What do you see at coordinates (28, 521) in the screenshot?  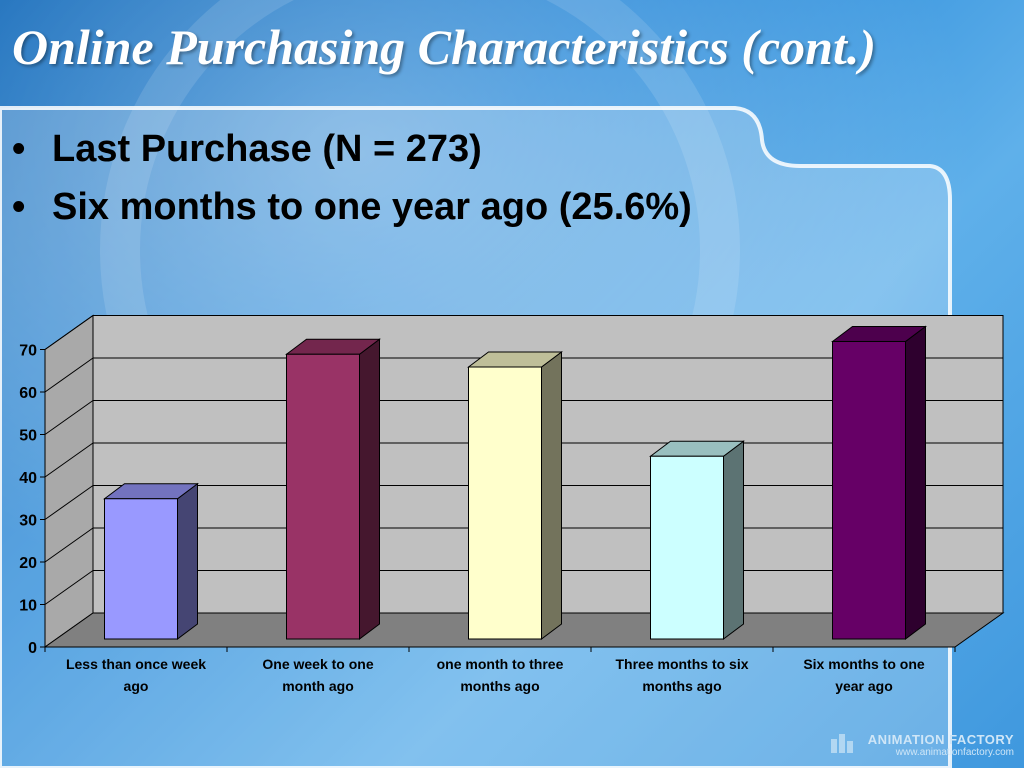 I see `y-tick-label: 30` at bounding box center [28, 521].